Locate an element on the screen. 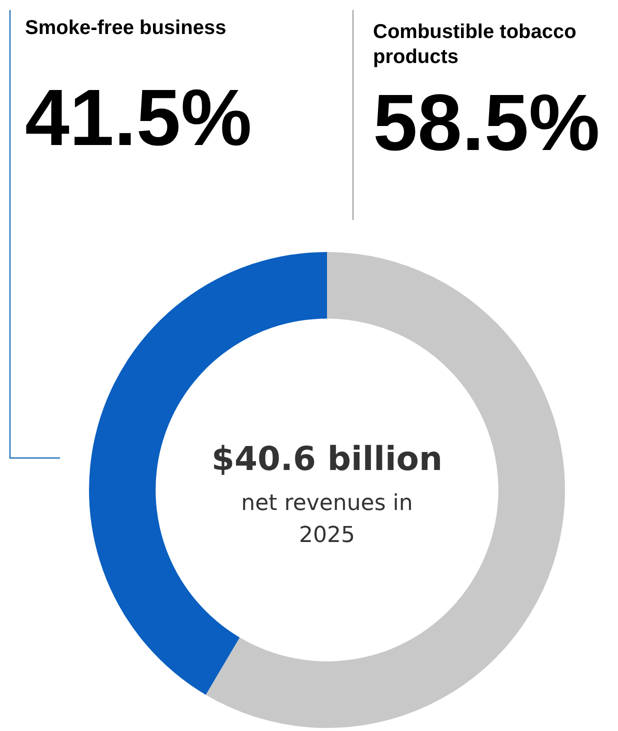 This screenshot has width=618, height=731. data-label: 58.5% is located at coordinates (486, 122).